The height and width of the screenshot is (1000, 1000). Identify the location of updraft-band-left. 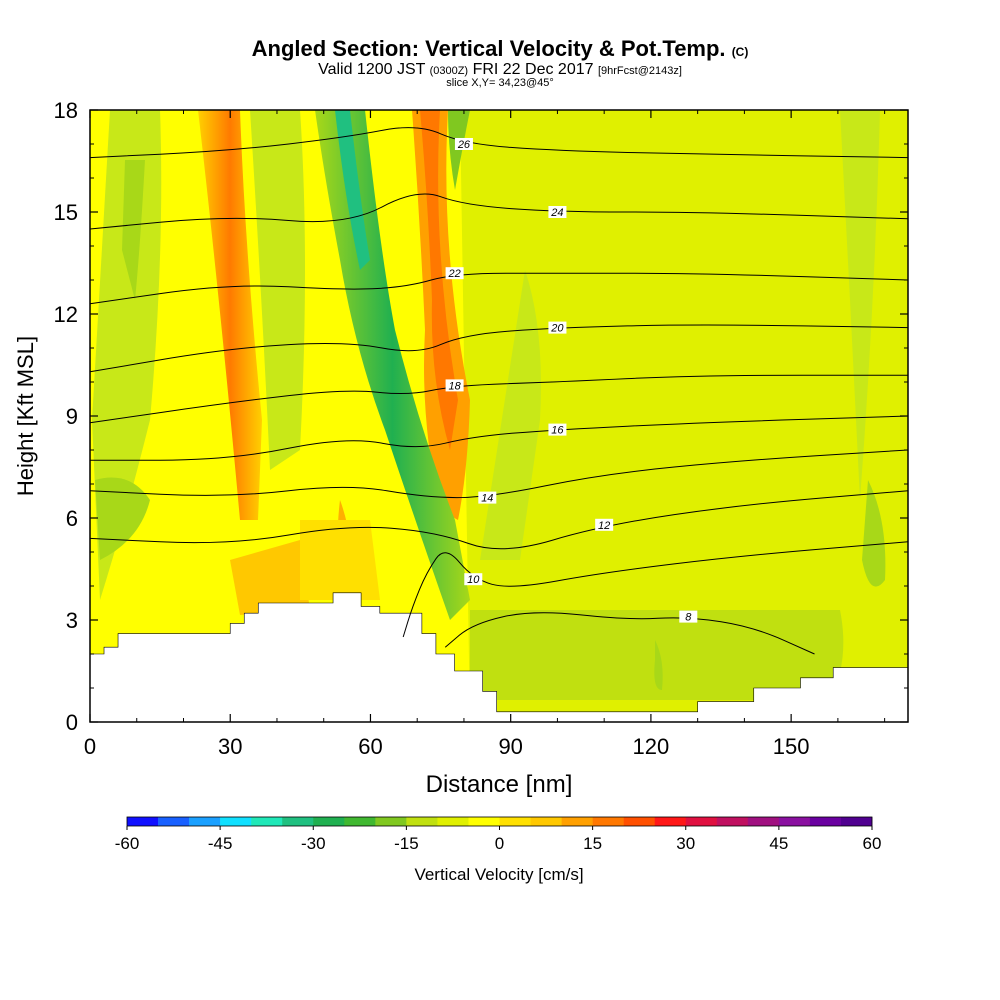
(230, 315).